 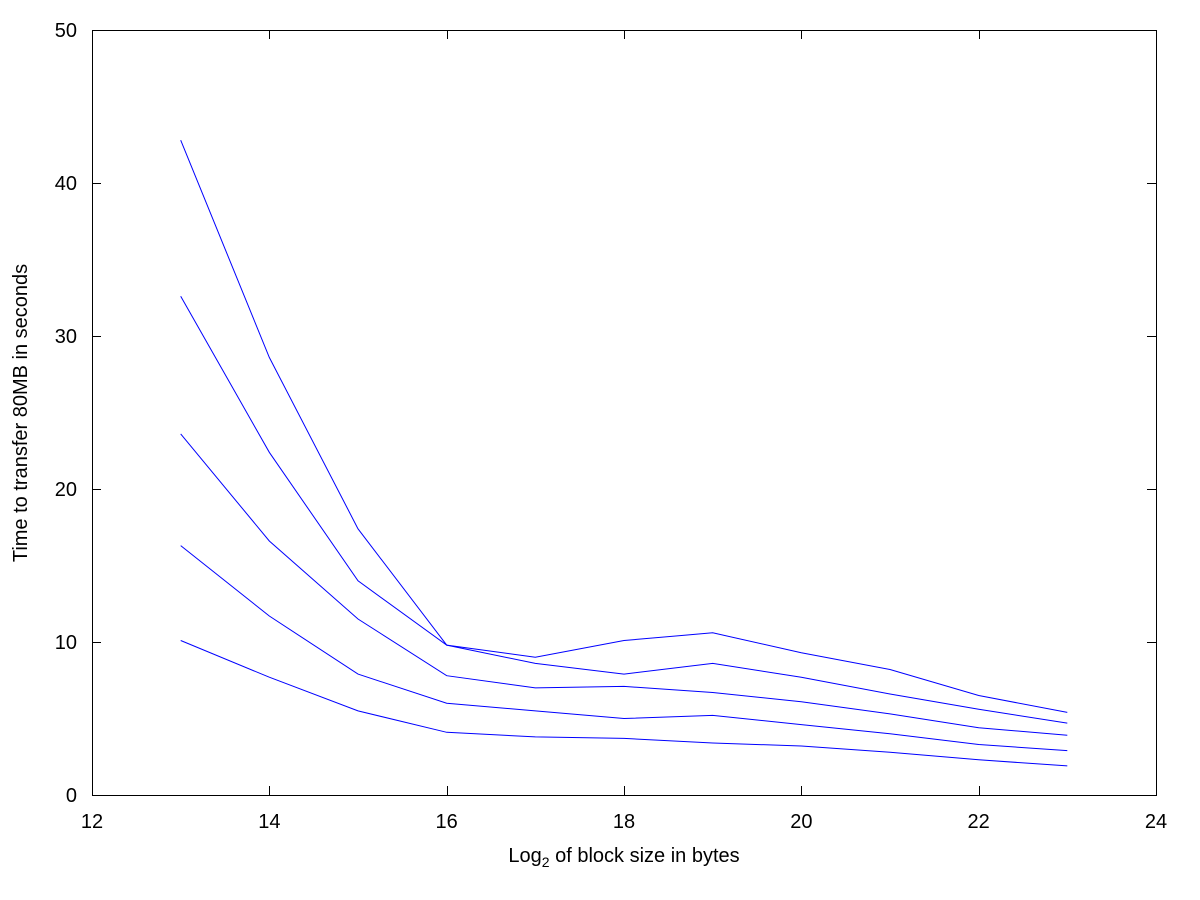 I want to click on y-axis-label: Time to transfer 80MB in seconds, so click(x=21, y=413).